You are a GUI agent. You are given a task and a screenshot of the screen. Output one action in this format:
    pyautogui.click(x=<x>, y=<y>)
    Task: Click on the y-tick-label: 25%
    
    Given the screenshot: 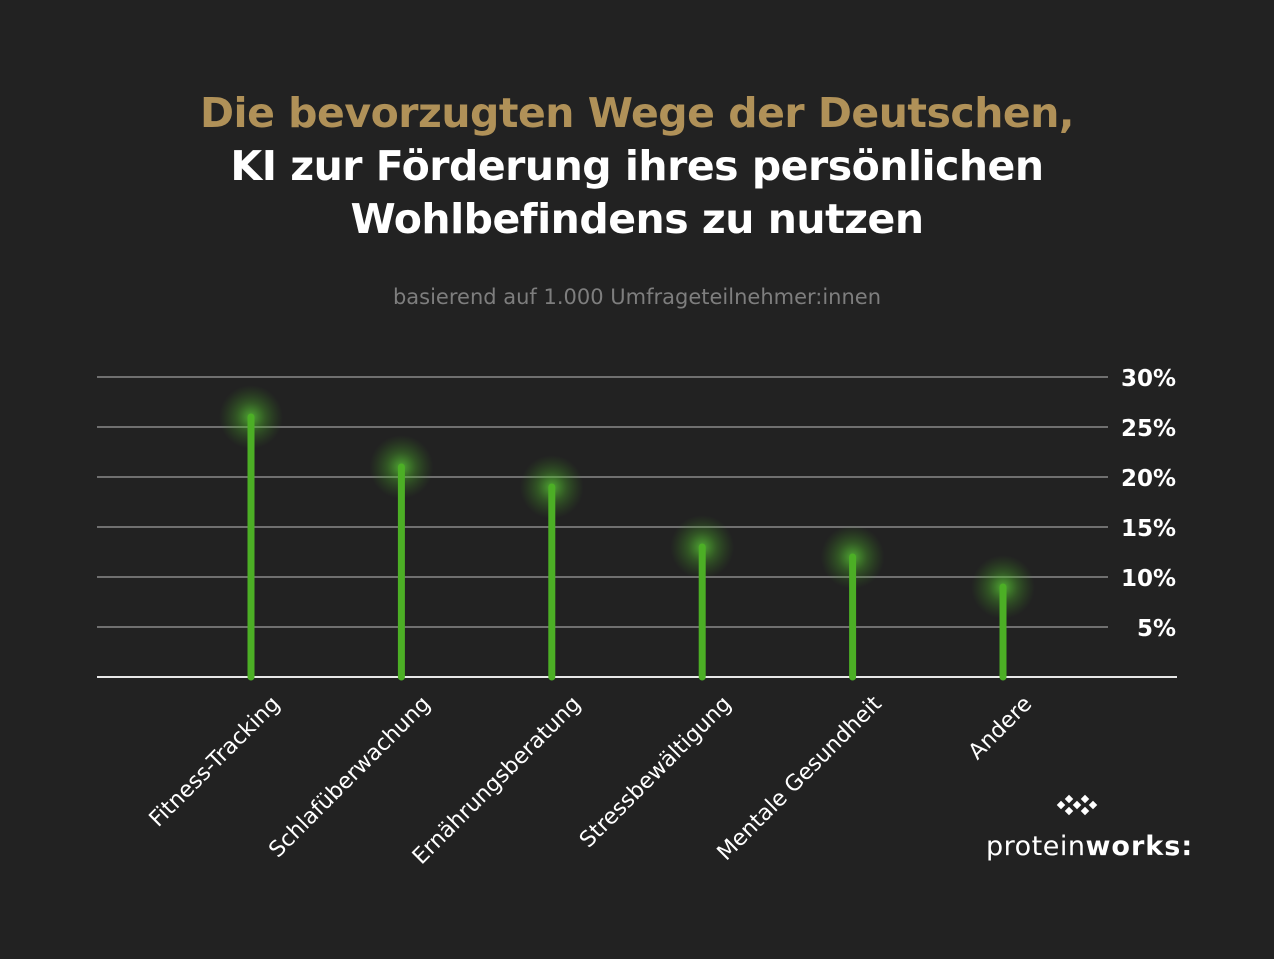 What is the action you would take?
    pyautogui.click(x=1148, y=429)
    